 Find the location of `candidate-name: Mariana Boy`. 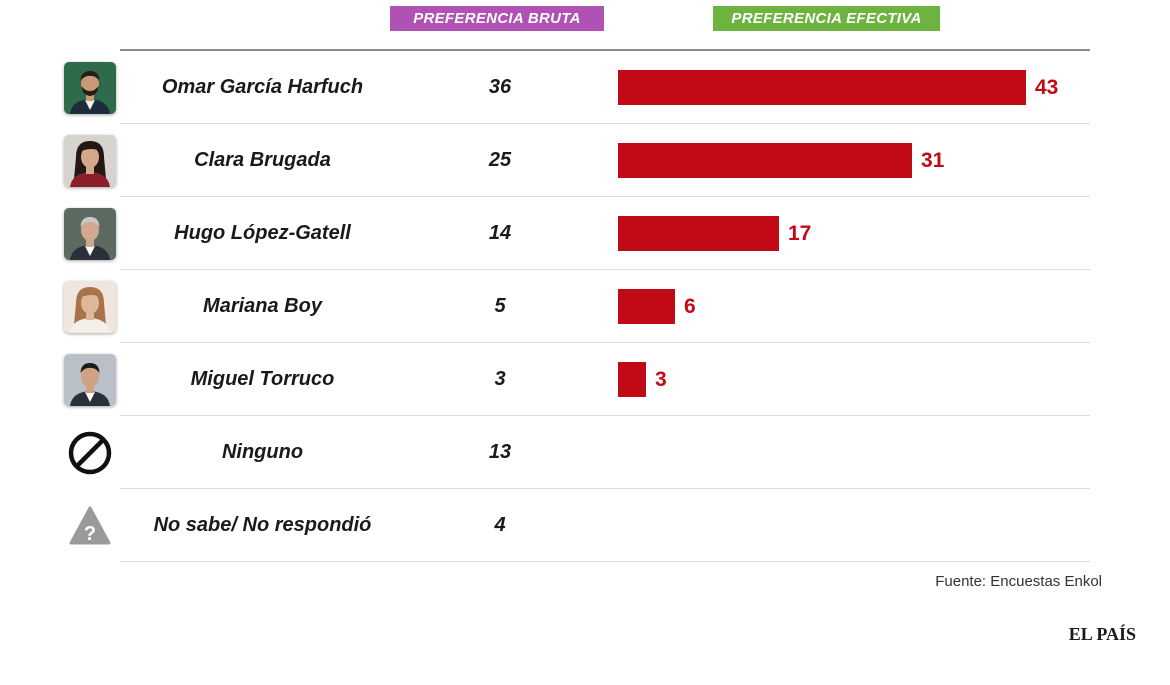

candidate-name: Mariana Boy is located at coordinates (262, 306).